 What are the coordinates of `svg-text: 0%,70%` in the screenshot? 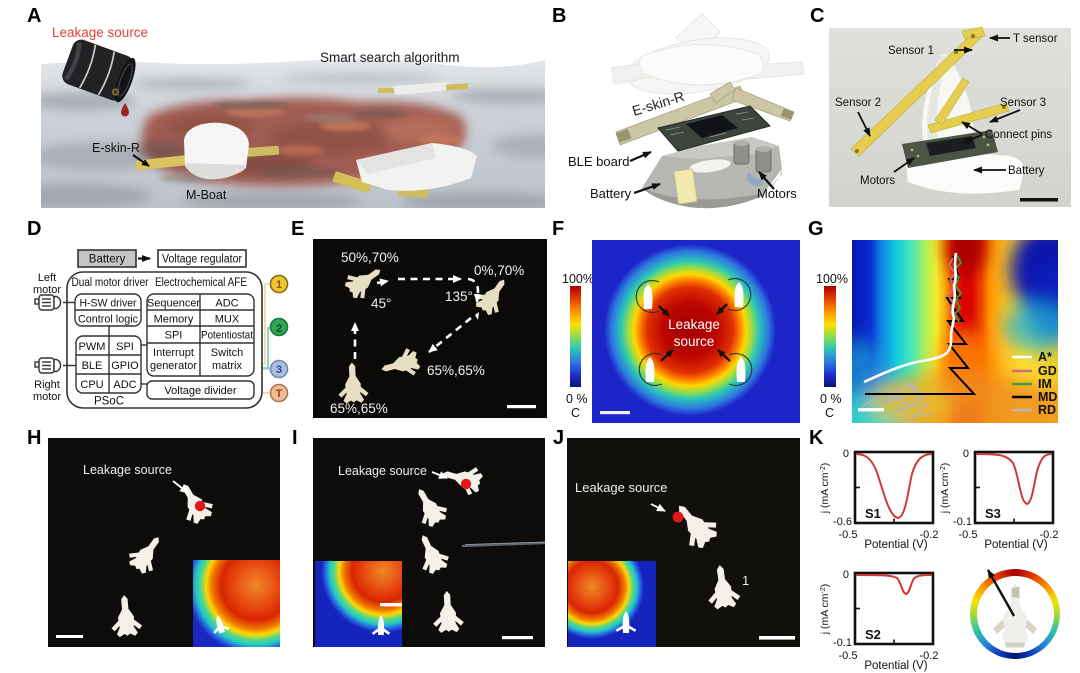 It's located at (499, 270).